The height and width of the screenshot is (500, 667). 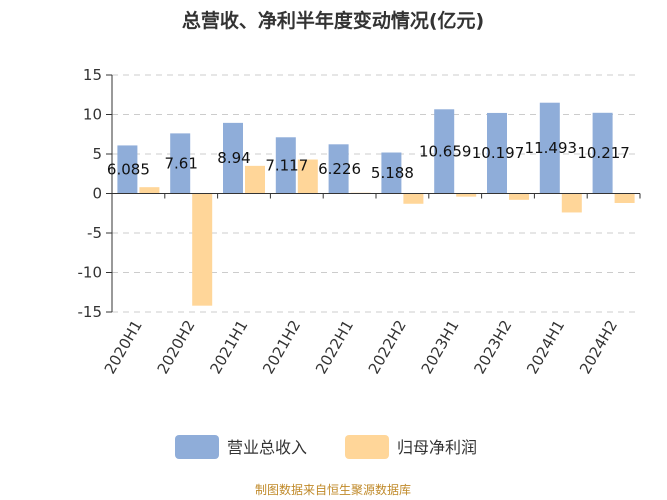 I want to click on data-label-revenue: 6.085, so click(x=128, y=169).